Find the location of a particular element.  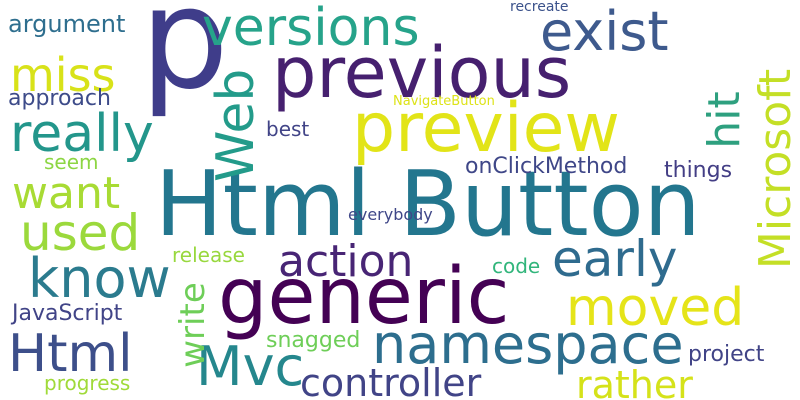

word-versions: versions is located at coordinates (311, 29).